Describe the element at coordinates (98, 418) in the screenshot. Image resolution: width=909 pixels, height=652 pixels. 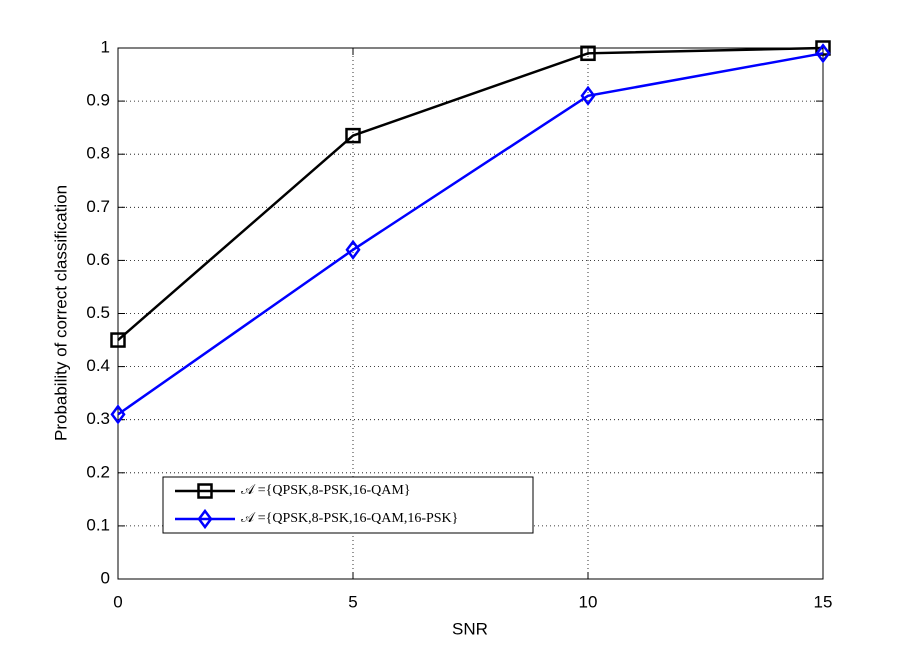
I see `y-tick-label: 0.3` at that location.